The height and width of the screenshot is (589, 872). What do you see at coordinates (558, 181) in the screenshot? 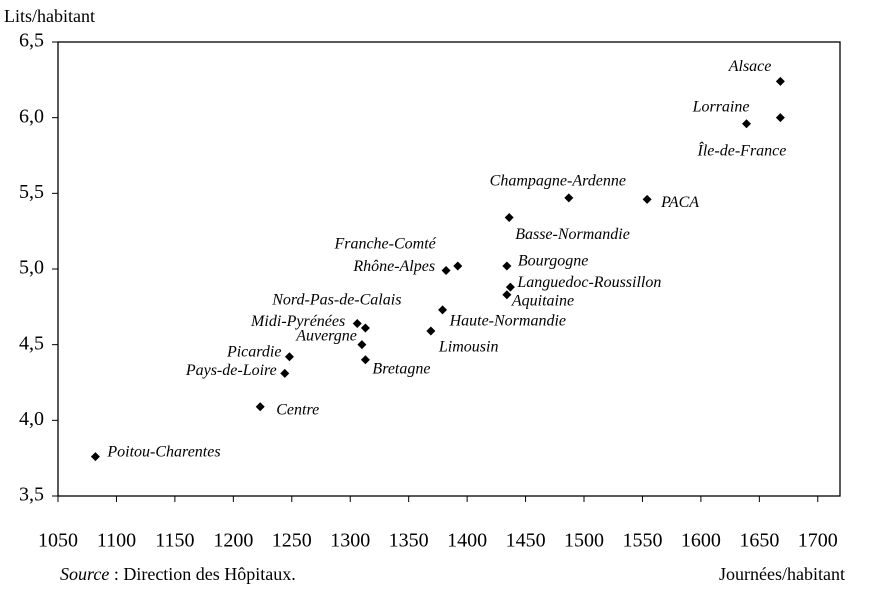
I see `point-label: Champagne-Ardenne` at bounding box center [558, 181].